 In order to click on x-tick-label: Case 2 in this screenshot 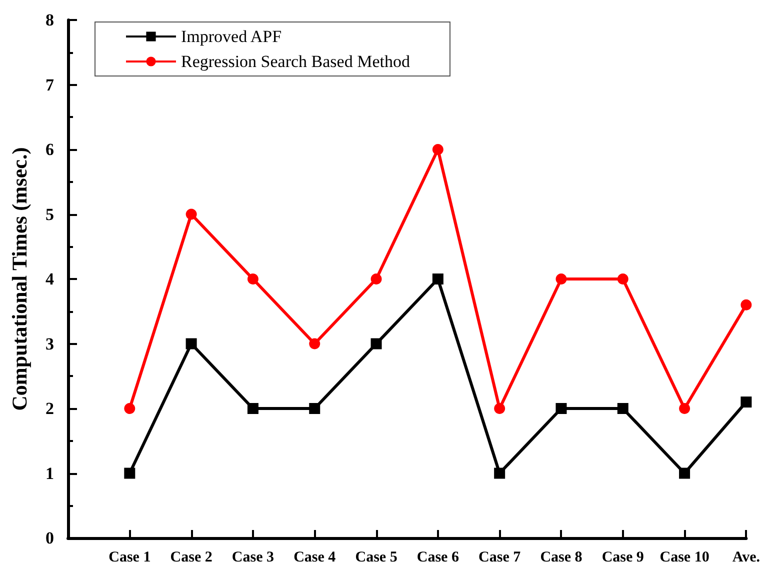, I will do `click(191, 558)`.